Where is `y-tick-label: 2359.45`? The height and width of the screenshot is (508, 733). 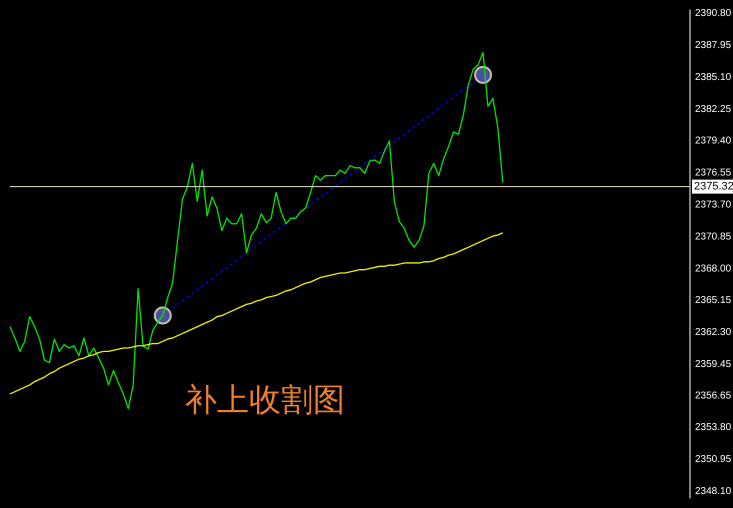
y-tick-label: 2359.45 is located at coordinates (713, 364).